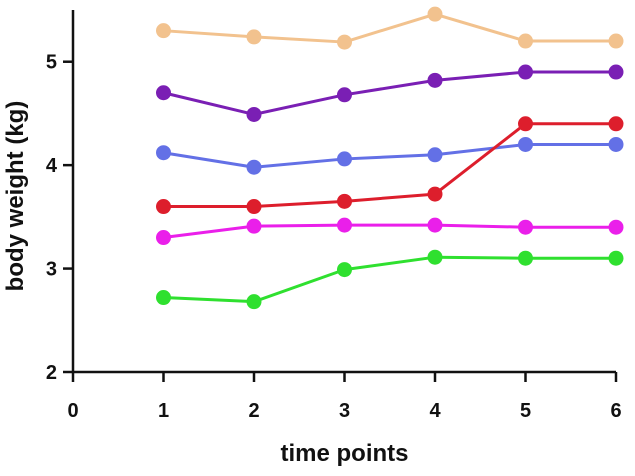  What do you see at coordinates (52, 166) in the screenshot?
I see `y-tick-label: 4` at bounding box center [52, 166].